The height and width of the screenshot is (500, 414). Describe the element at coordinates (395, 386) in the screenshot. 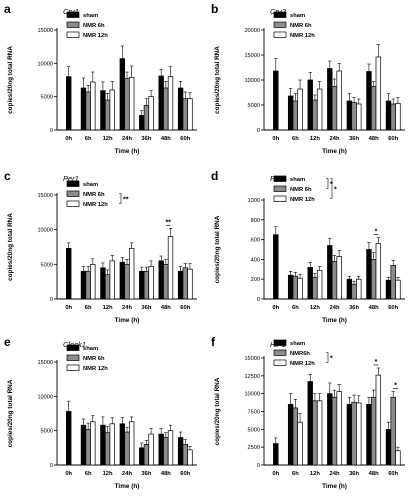

I see `significance-mark: *` at that location.